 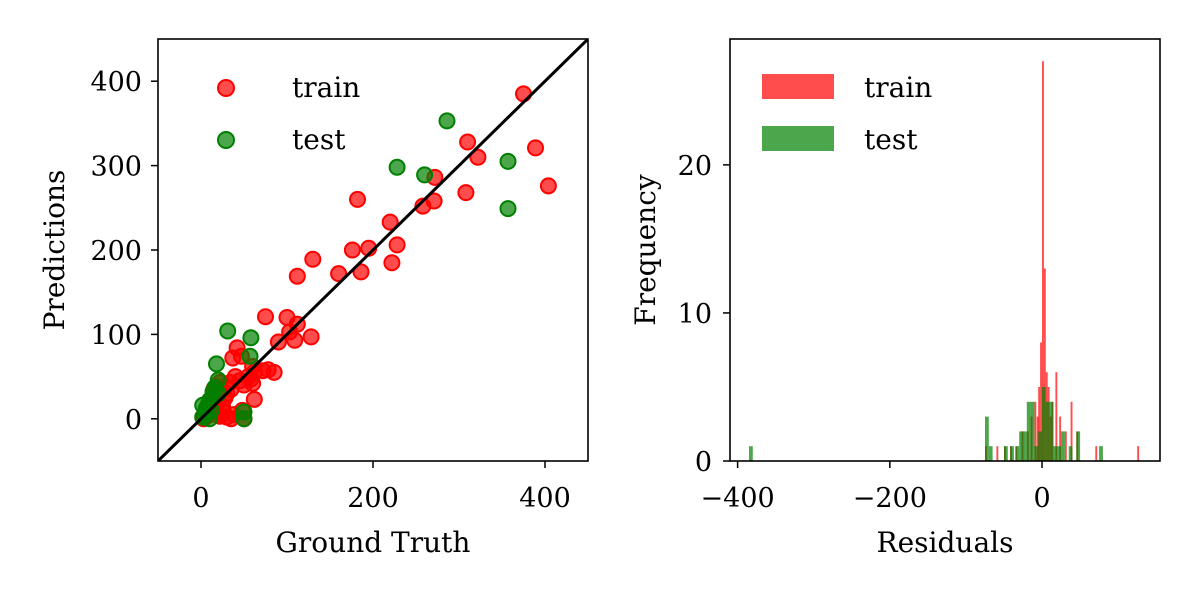 What do you see at coordinates (695, 314) in the screenshot?
I see `histogram-y-tick-label: 10` at bounding box center [695, 314].